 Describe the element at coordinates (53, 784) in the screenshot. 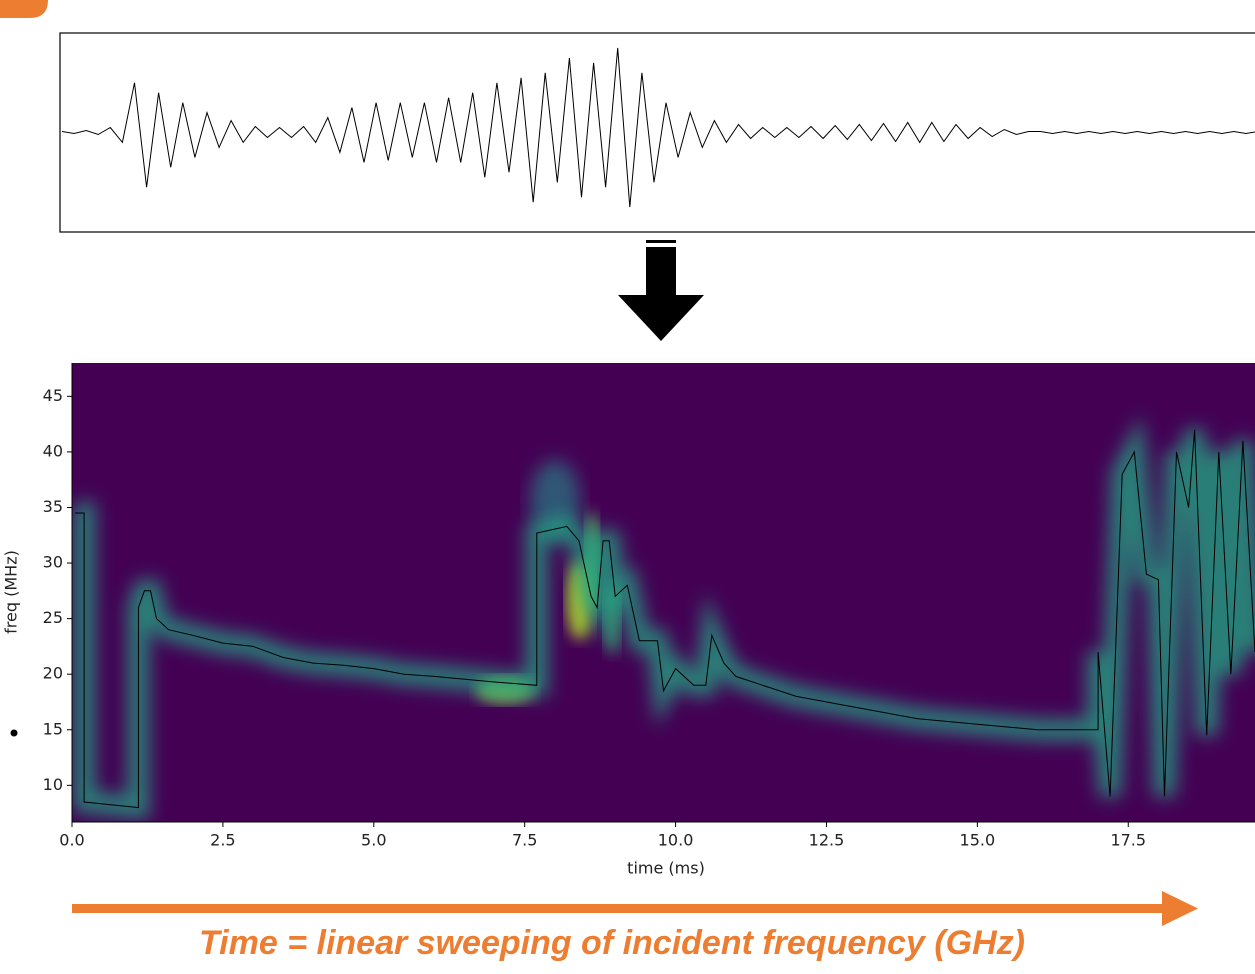

I see `y-tick-label: 10` at that location.